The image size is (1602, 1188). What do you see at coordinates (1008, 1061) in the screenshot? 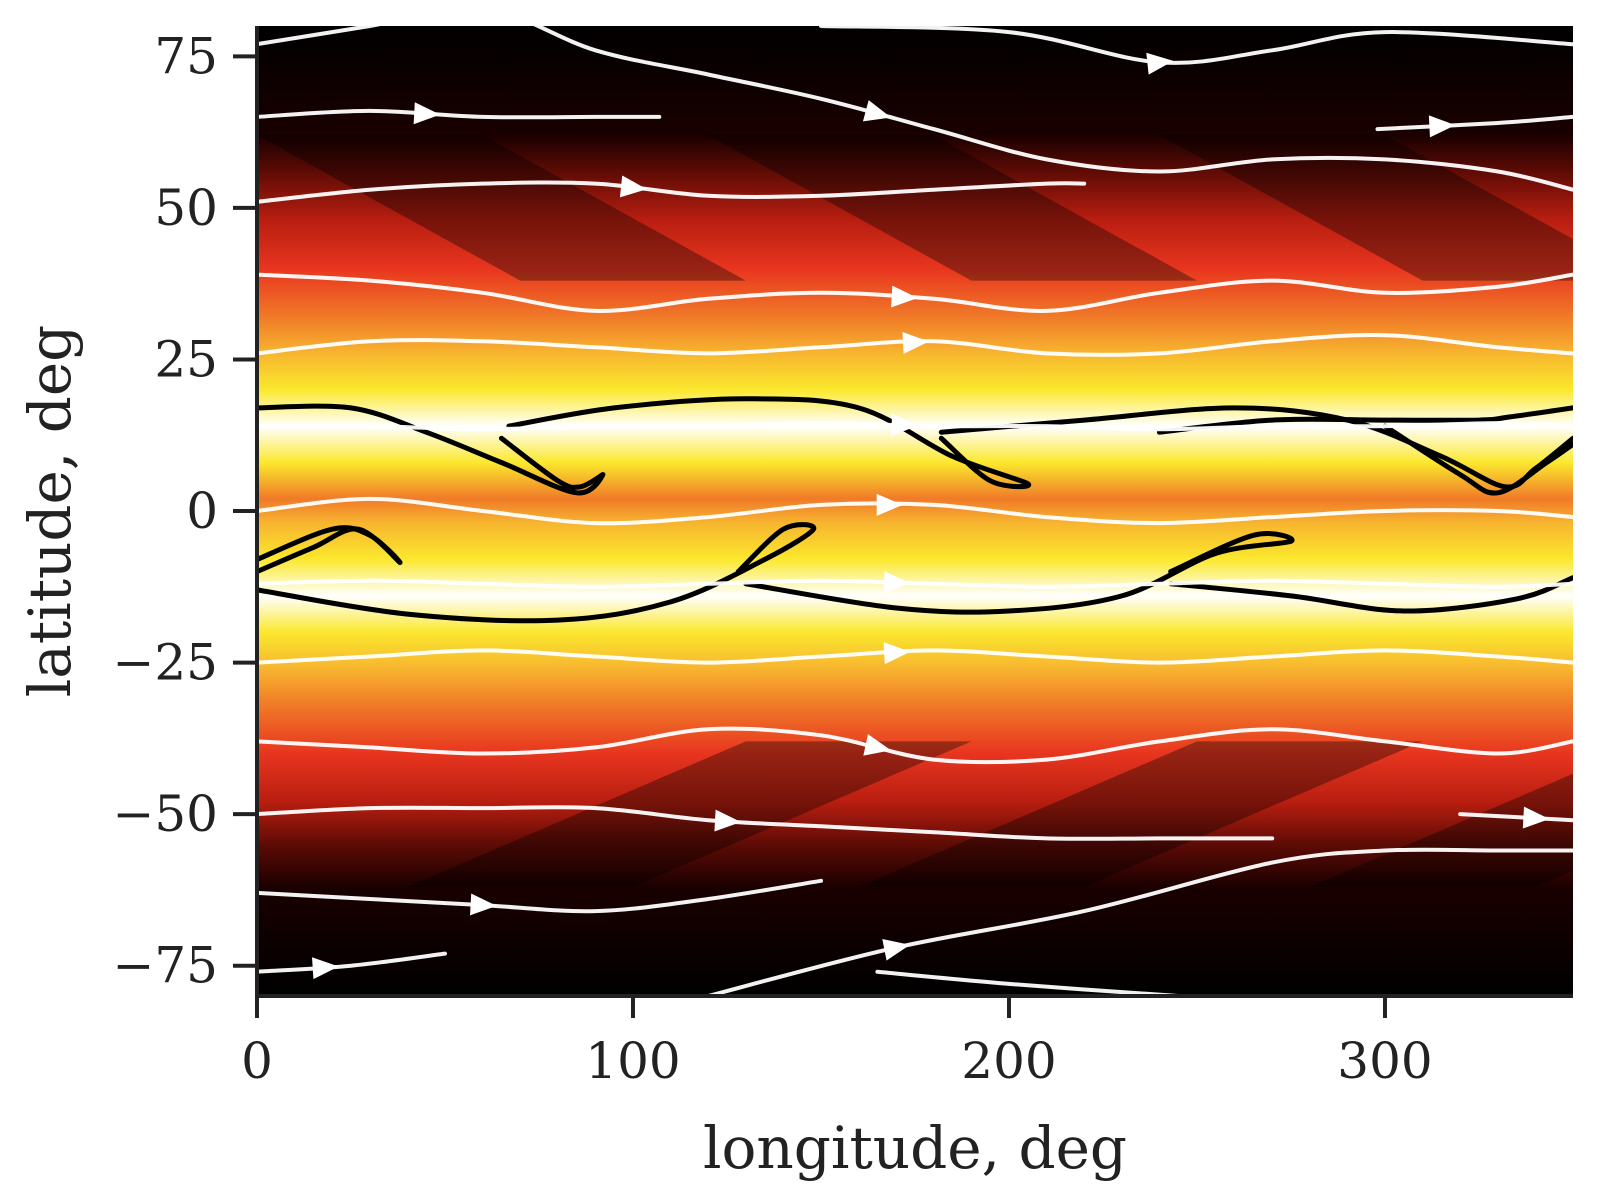
I see `x-tick-label: 200` at bounding box center [1008, 1061].